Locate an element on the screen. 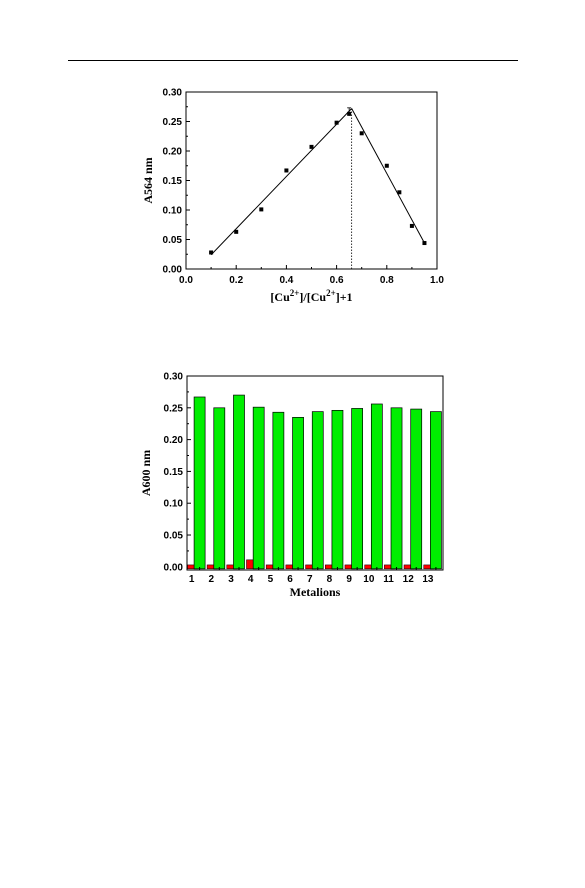 The height and width of the screenshot is (888, 585). y-axis-title: A564 nm is located at coordinates (148, 180).